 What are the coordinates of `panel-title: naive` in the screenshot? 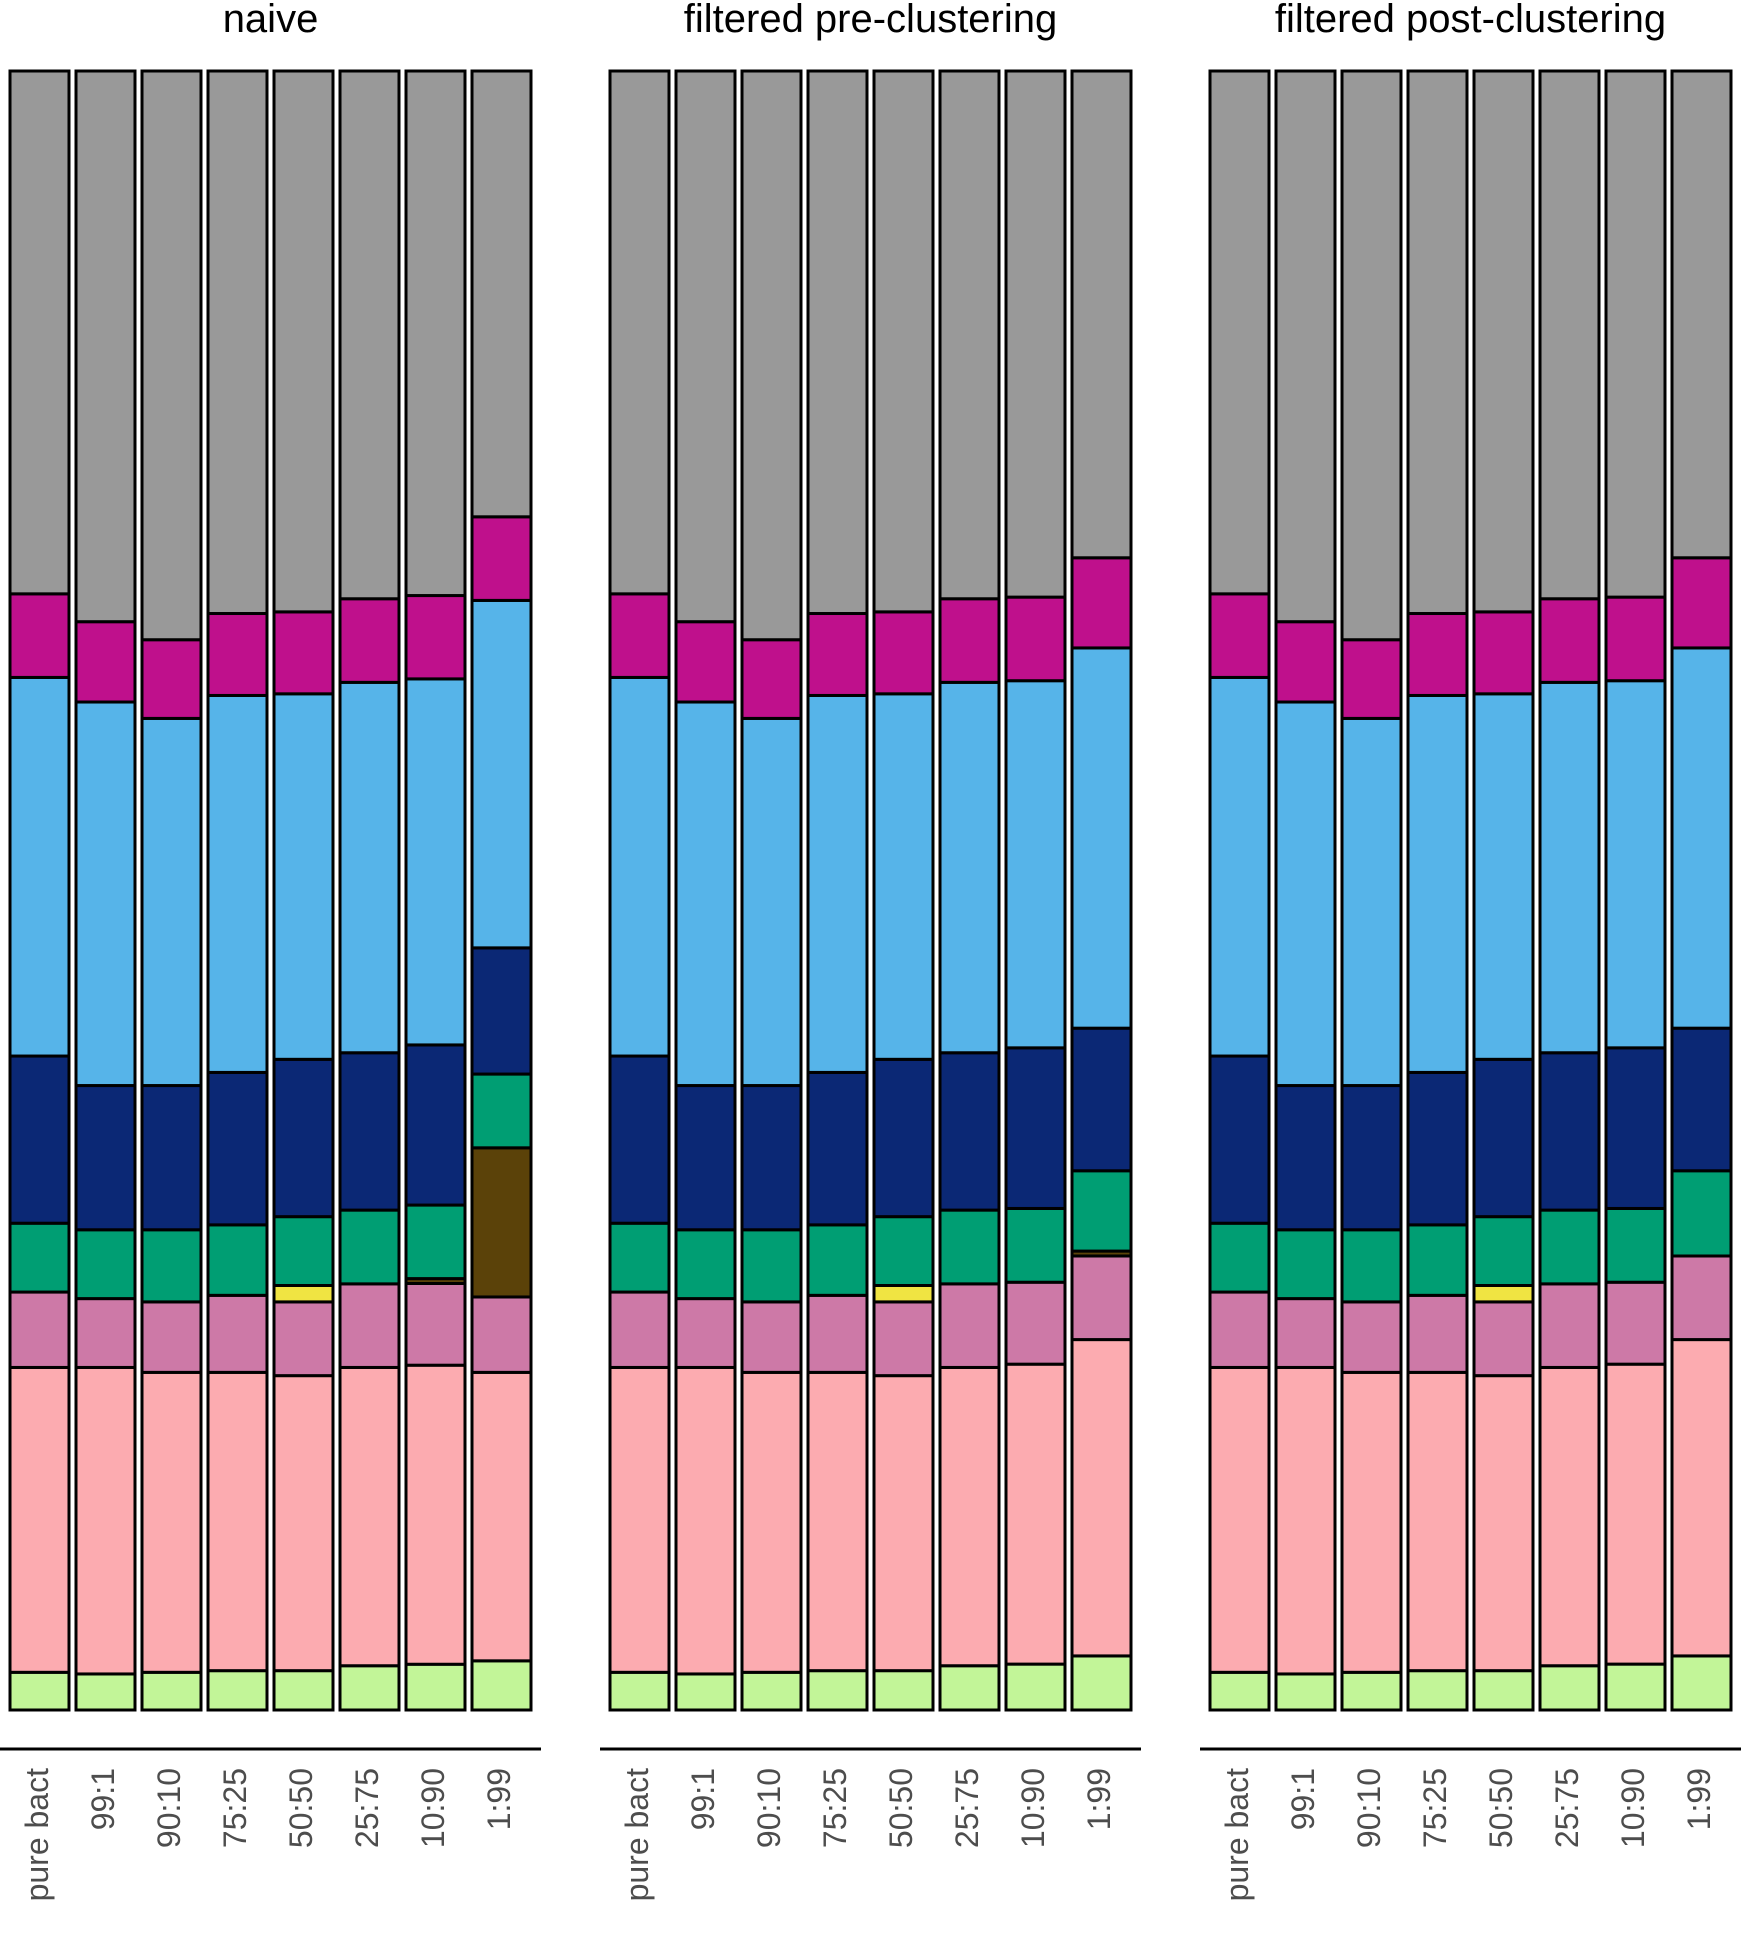 It's located at (271, 20).